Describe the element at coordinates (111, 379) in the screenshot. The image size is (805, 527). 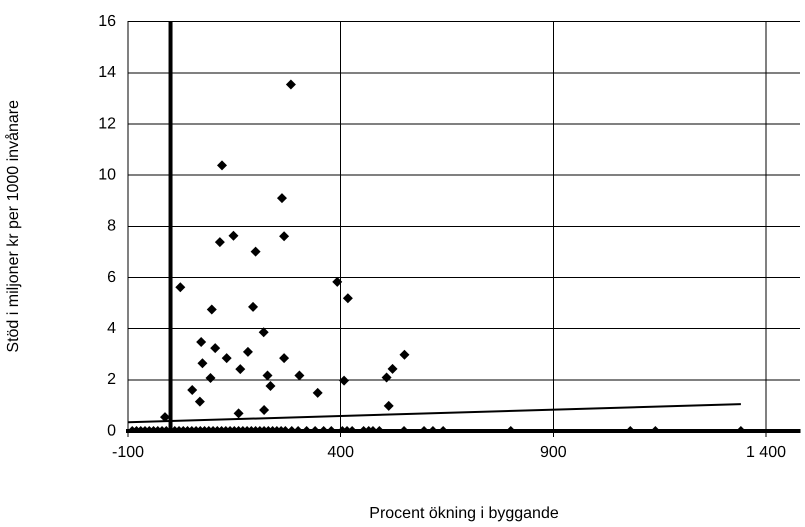
I see `y-tick-label: 2` at that location.